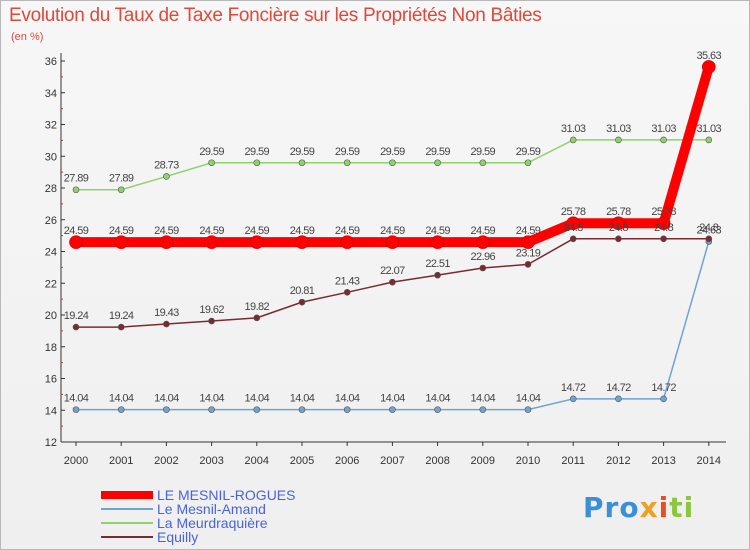 The height and width of the screenshot is (550, 750). Describe the element at coordinates (51, 126) in the screenshot. I see `y-tick-label: 32` at that location.